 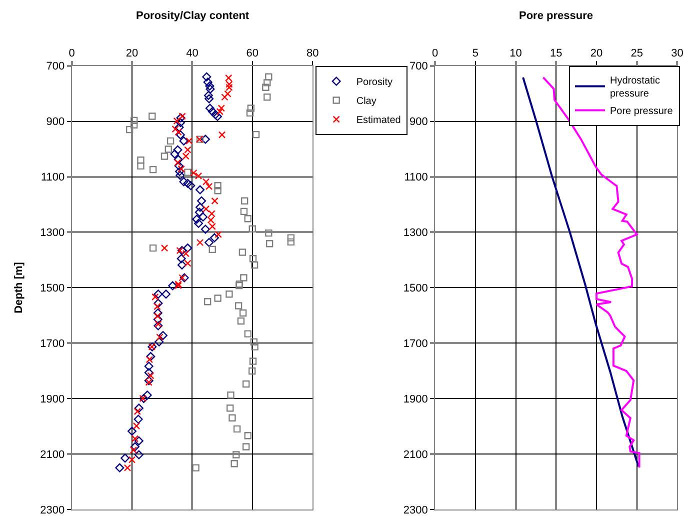 I want to click on x-tick-label: 10, so click(x=516, y=53).